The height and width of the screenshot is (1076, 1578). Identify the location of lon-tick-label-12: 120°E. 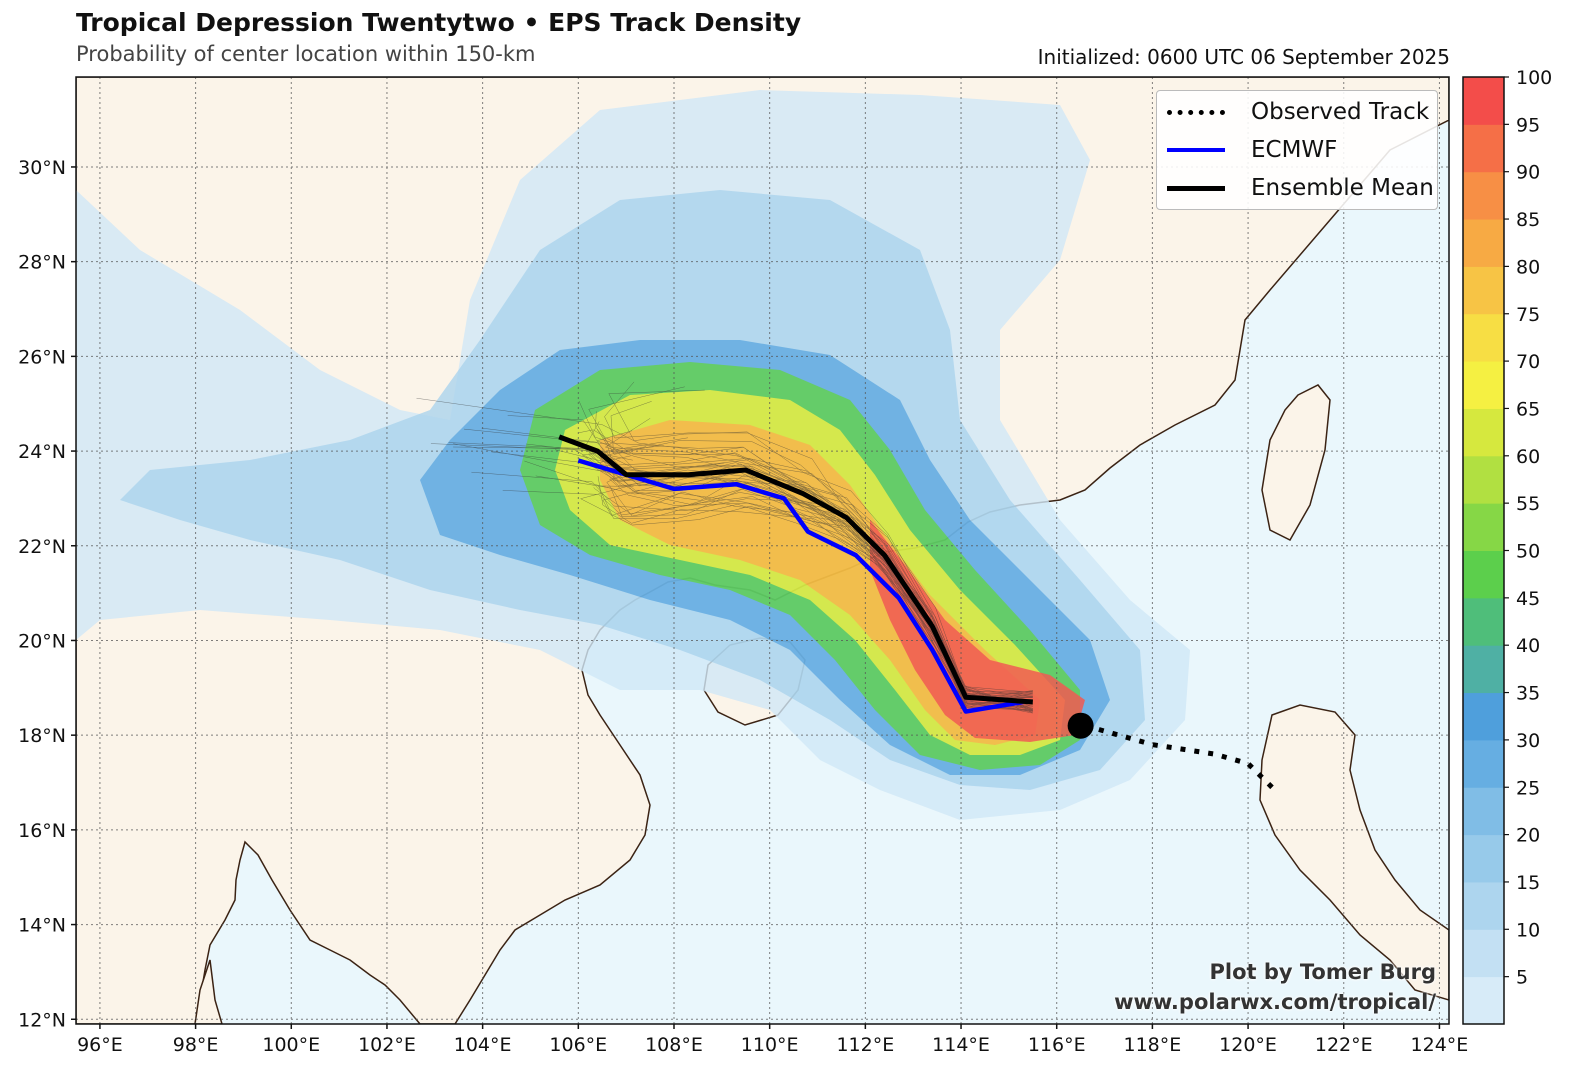
(1248, 1045).